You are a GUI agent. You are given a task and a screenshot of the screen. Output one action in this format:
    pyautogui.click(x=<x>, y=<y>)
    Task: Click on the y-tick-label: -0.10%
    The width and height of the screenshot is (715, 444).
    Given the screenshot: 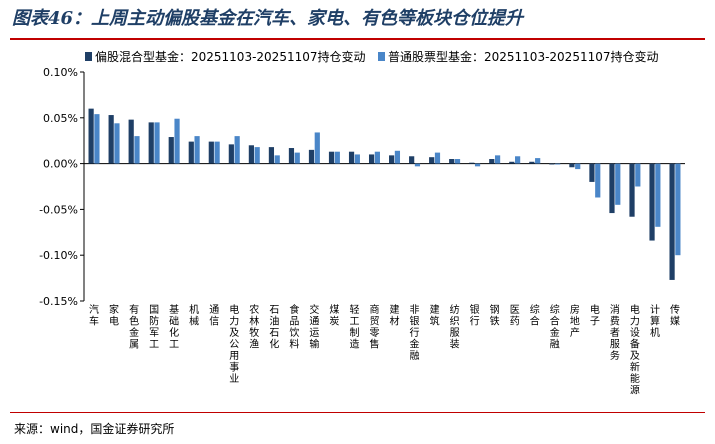 What is the action you would take?
    pyautogui.click(x=58, y=255)
    